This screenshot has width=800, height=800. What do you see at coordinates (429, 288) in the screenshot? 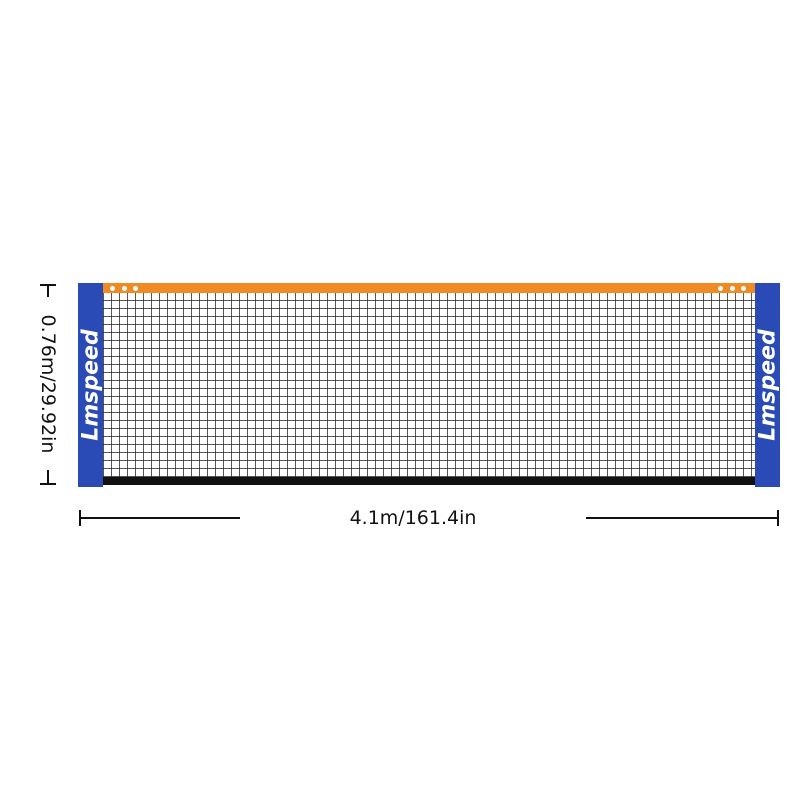
I see `top-band` at bounding box center [429, 288].